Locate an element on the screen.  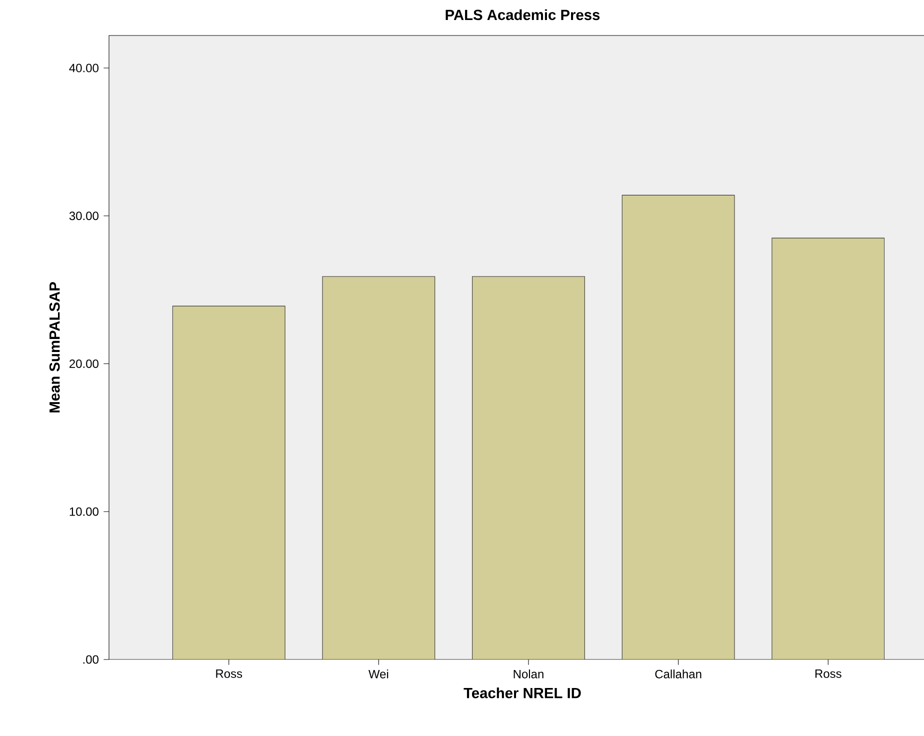
y-tick-label: .00 is located at coordinates (90, 659).